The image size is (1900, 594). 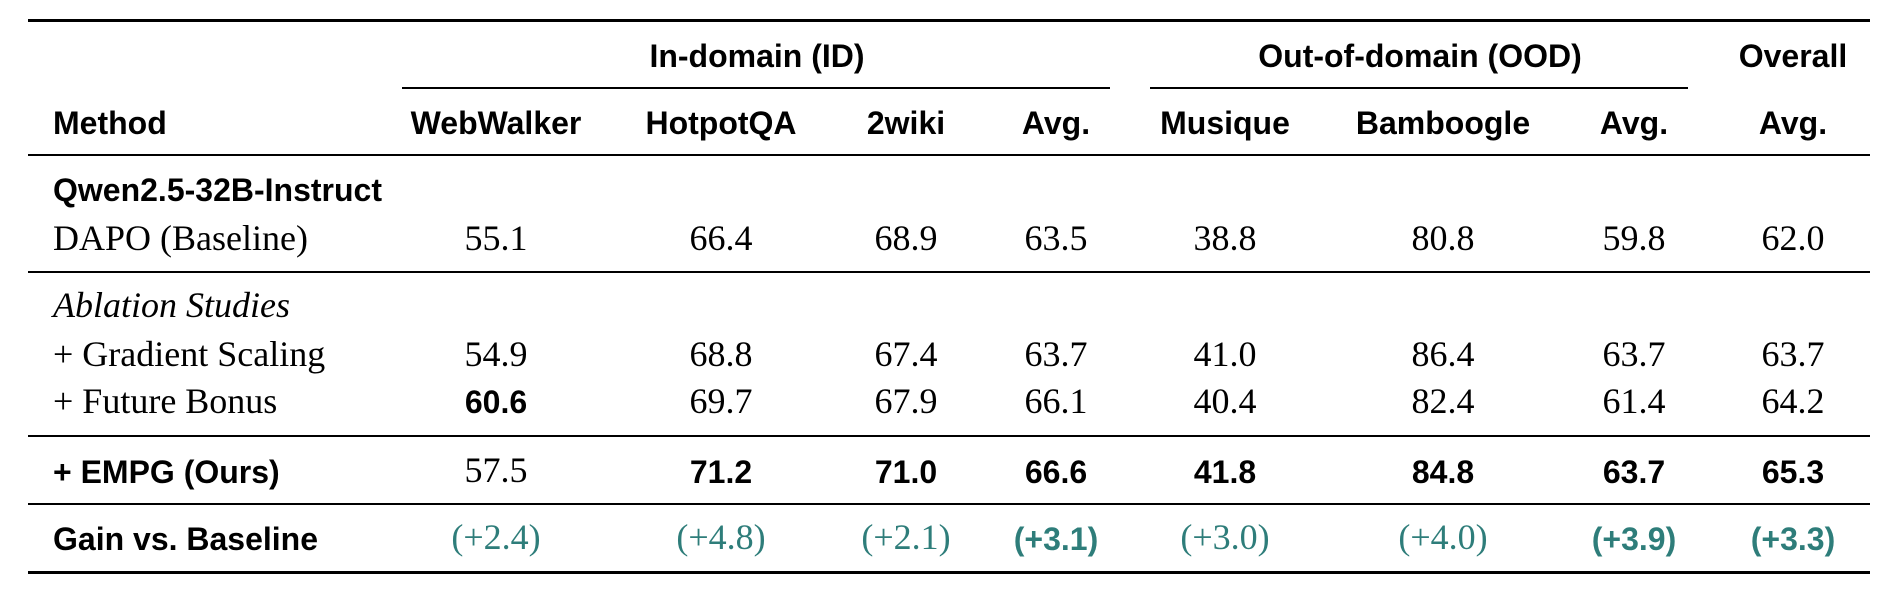 What do you see at coordinates (166, 472) in the screenshot?
I see `row-label-empg: + EMPG (Ours)` at bounding box center [166, 472].